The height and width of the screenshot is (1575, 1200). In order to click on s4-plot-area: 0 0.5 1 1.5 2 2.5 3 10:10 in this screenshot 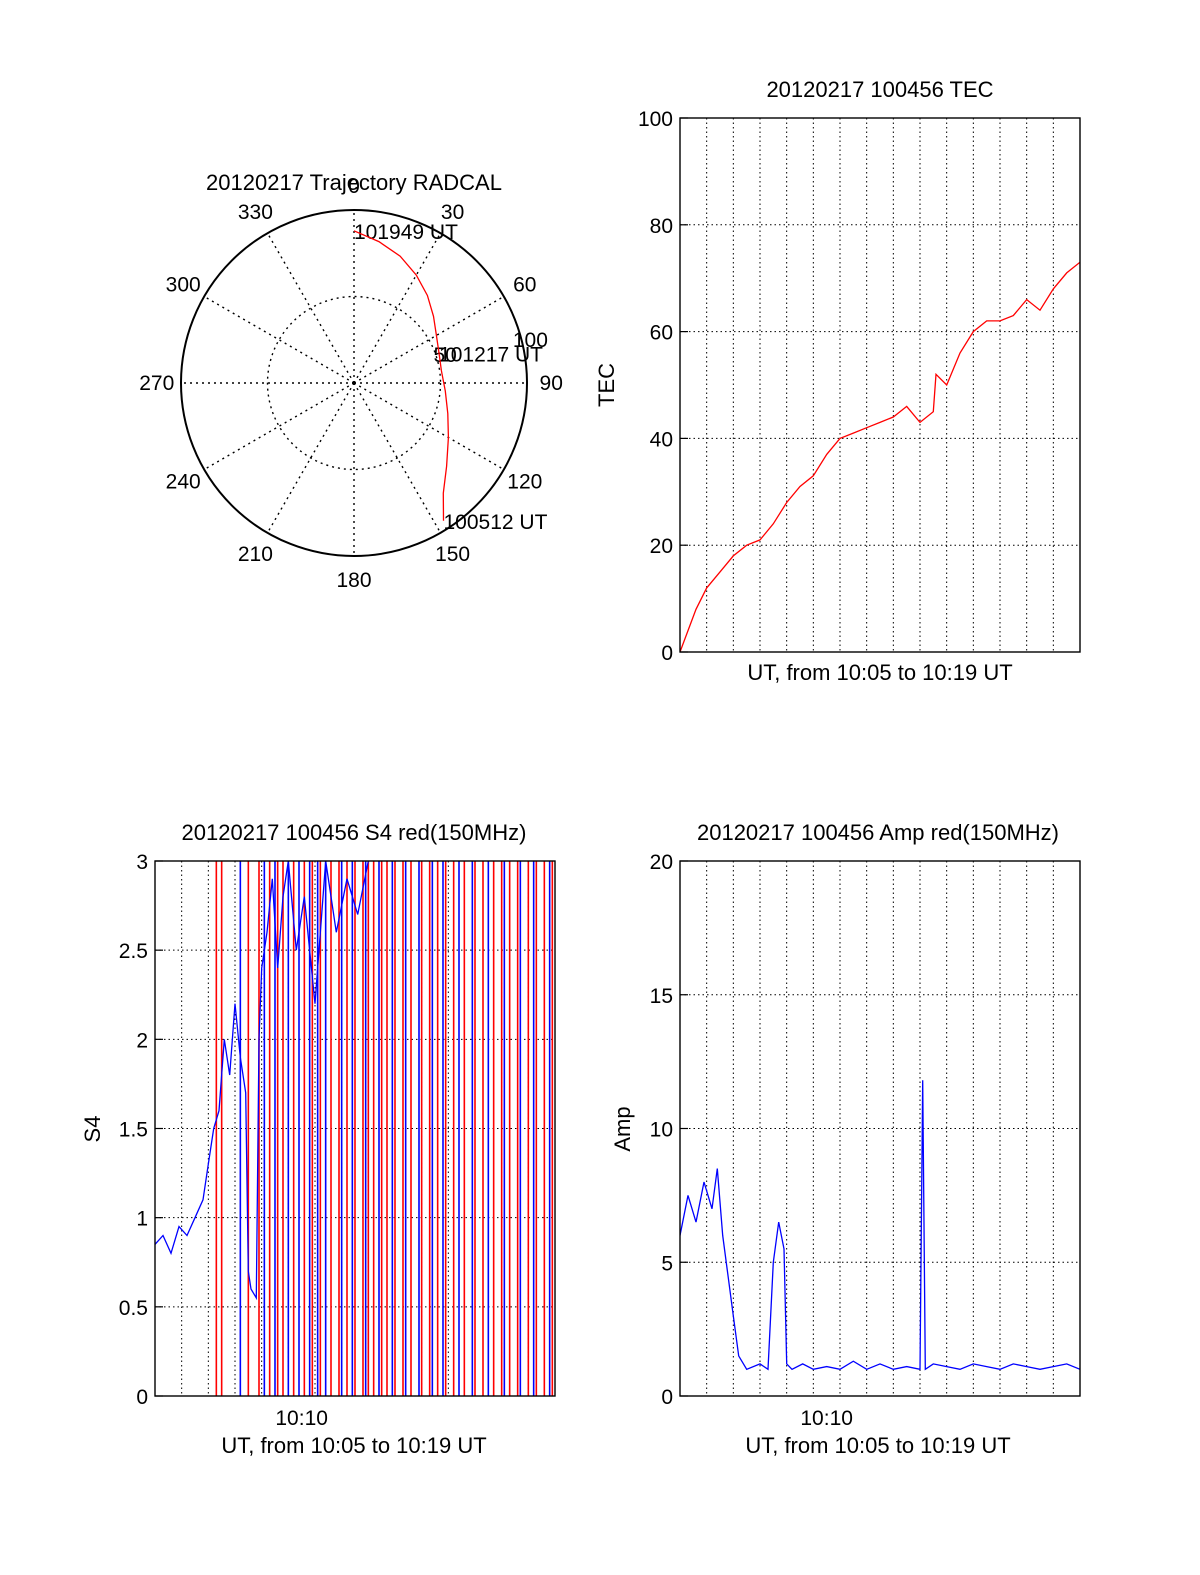, I will do `click(337, 1140)`.